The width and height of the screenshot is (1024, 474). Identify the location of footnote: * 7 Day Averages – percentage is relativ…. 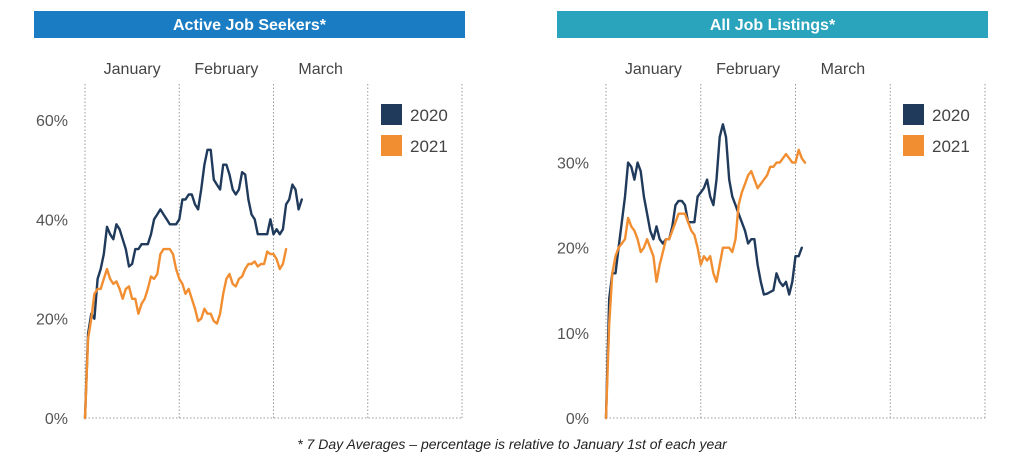
(512, 444).